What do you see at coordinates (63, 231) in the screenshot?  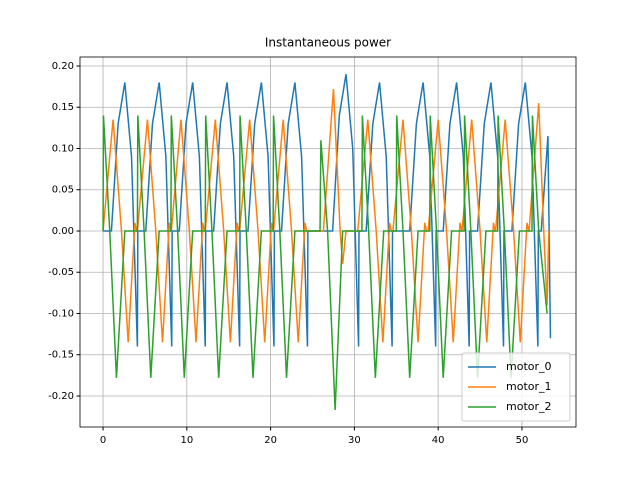 I see `y-tick-label: 0.00` at bounding box center [63, 231].